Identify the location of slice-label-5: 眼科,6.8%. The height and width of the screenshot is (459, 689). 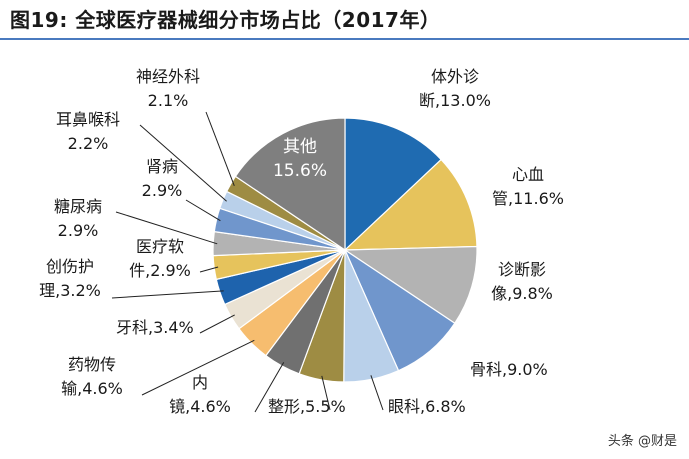
(427, 406).